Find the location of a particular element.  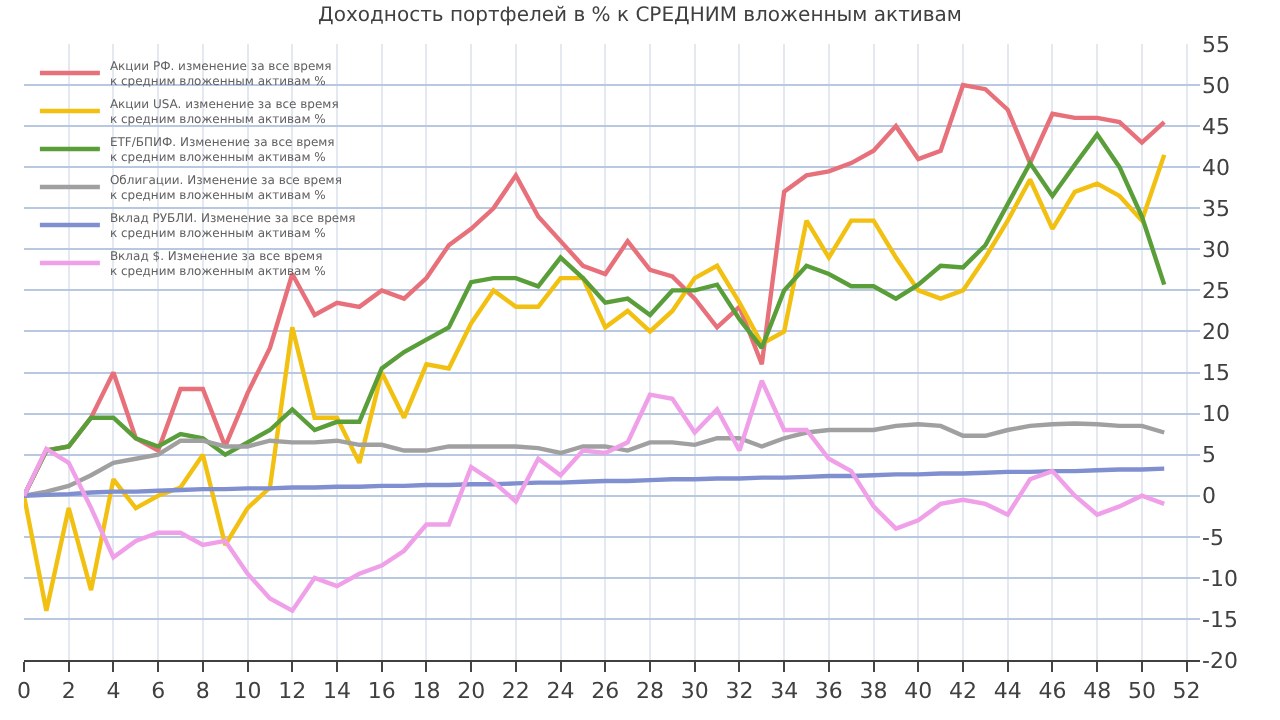

y-tick-label: 0 is located at coordinates (1209, 496).